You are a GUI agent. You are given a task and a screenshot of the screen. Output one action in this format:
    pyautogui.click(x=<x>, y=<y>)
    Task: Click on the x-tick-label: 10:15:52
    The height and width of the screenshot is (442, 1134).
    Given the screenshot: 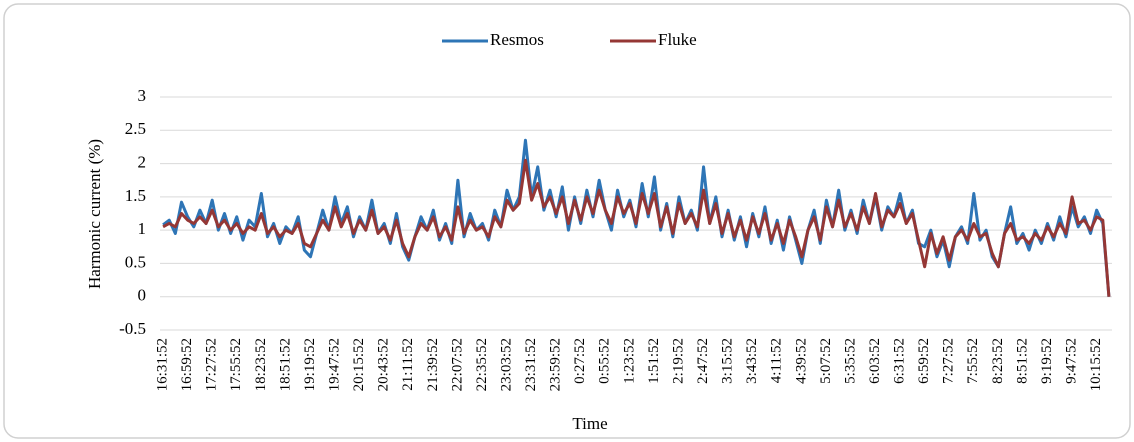 What is the action you would take?
    pyautogui.click(x=1096, y=364)
    